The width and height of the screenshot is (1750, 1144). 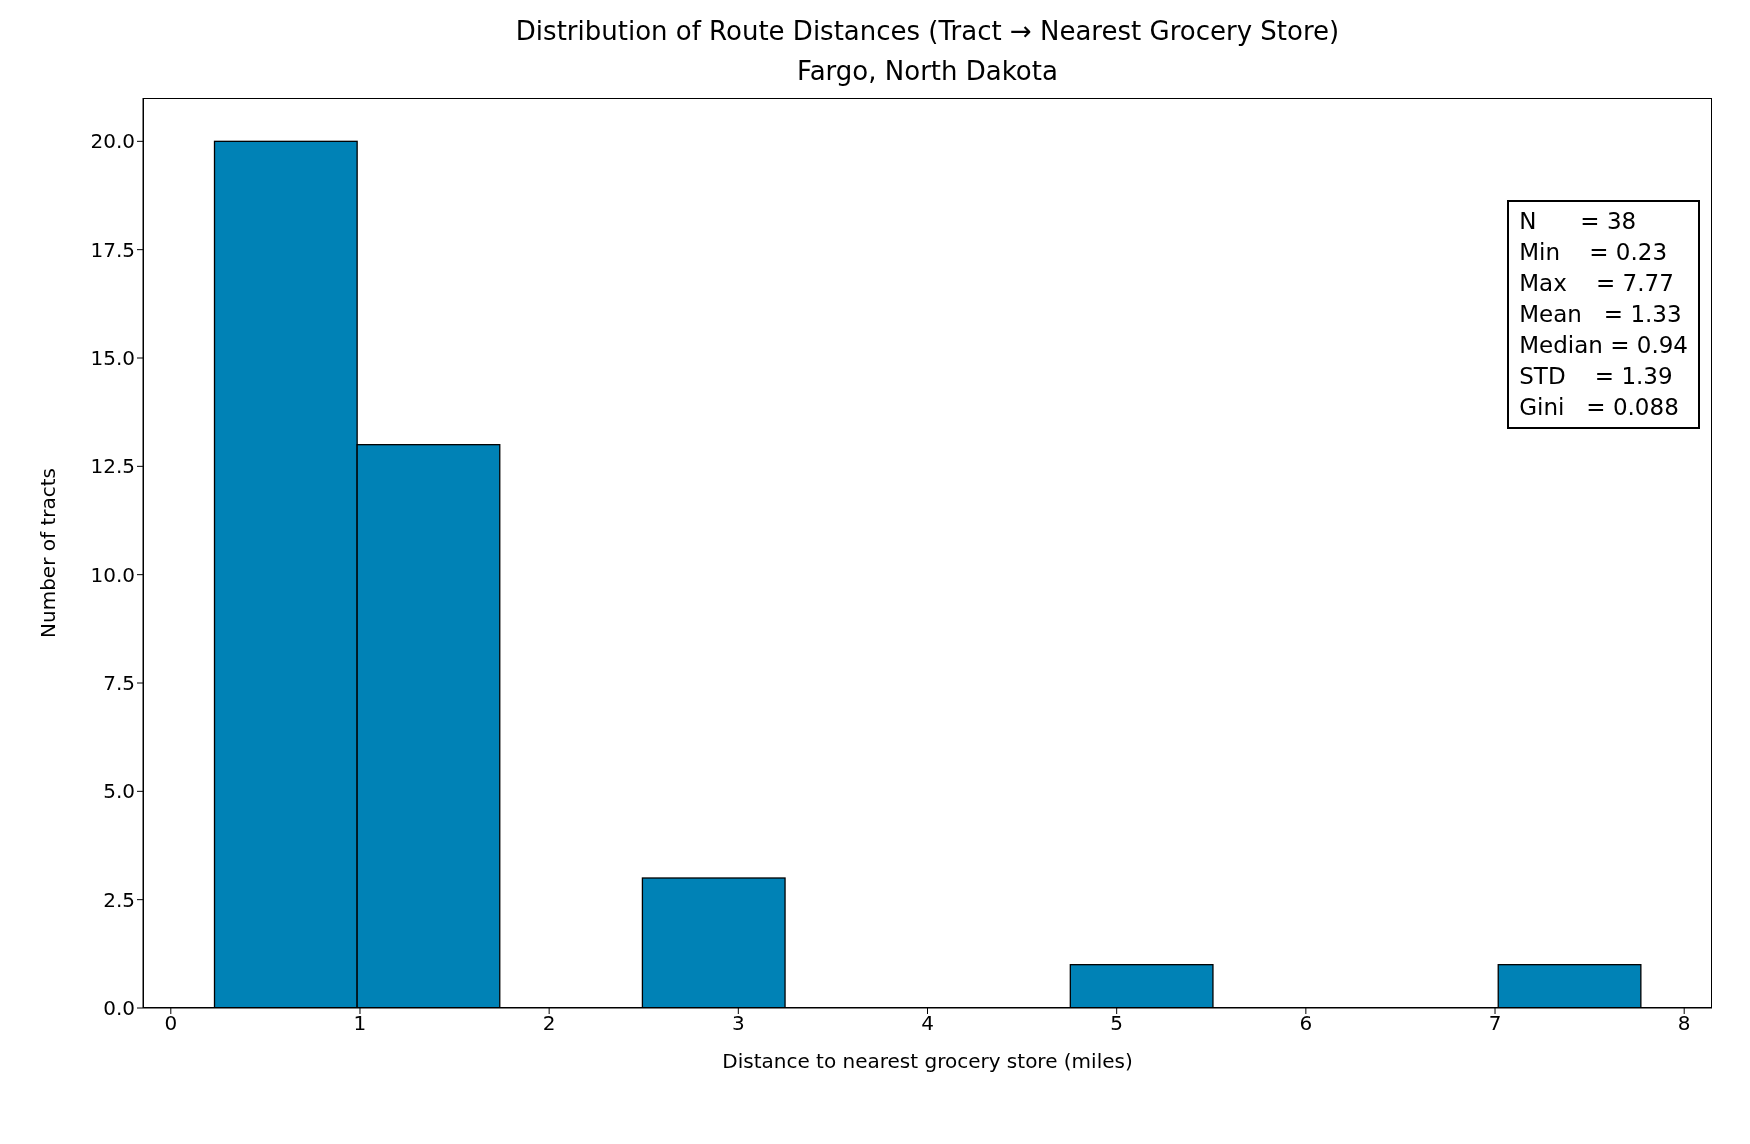 What do you see at coordinates (1594, 252) in the screenshot?
I see `annotation: Min = 0.23` at bounding box center [1594, 252].